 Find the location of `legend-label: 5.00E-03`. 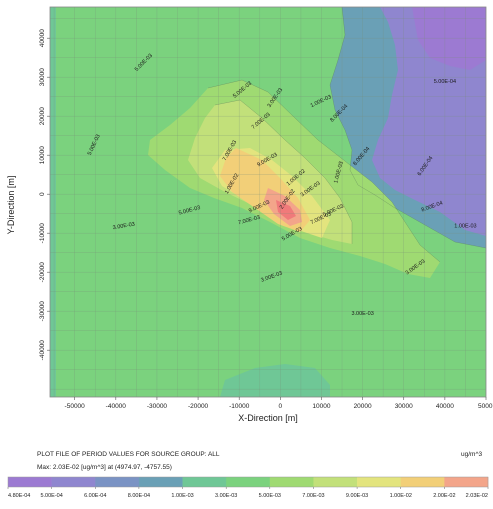

legend-label: 5.00E-03 is located at coordinates (270, 496).